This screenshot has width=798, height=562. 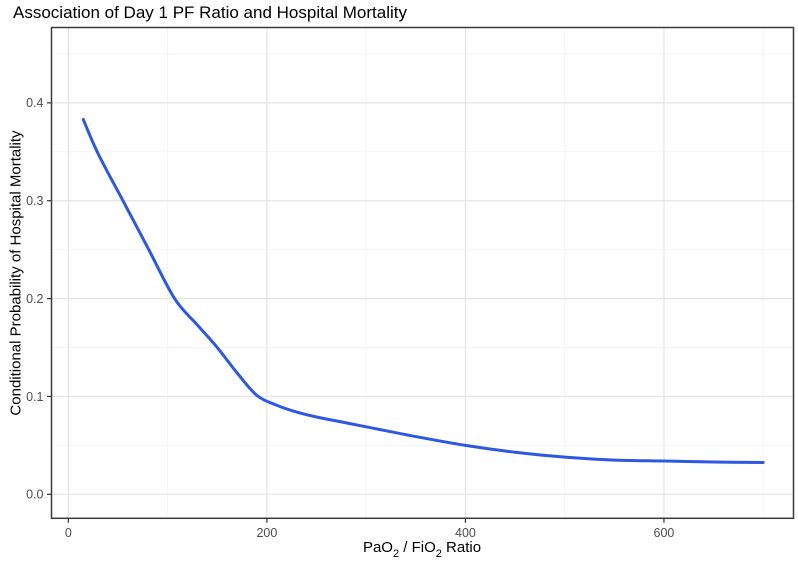 I want to click on x-tick-label: 600, so click(x=664, y=533).